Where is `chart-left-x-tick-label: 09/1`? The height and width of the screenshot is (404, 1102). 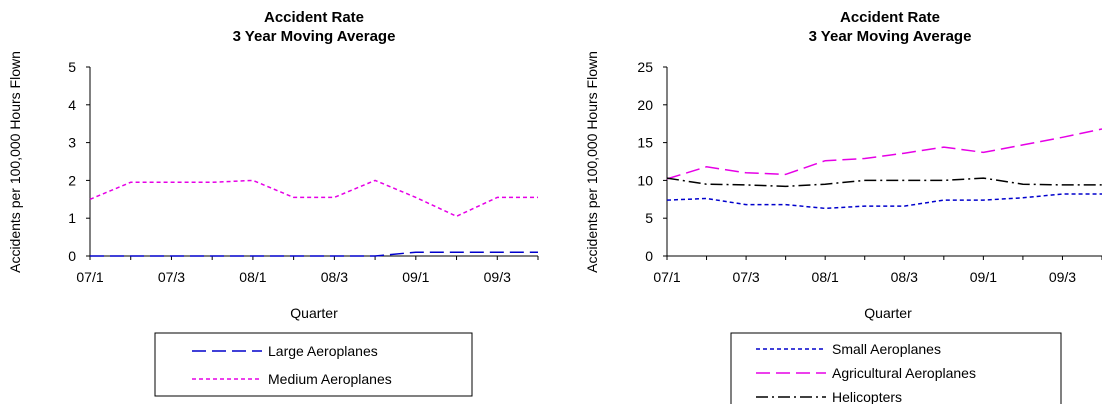 chart-left-x-tick-label: 09/1 is located at coordinates (415, 277).